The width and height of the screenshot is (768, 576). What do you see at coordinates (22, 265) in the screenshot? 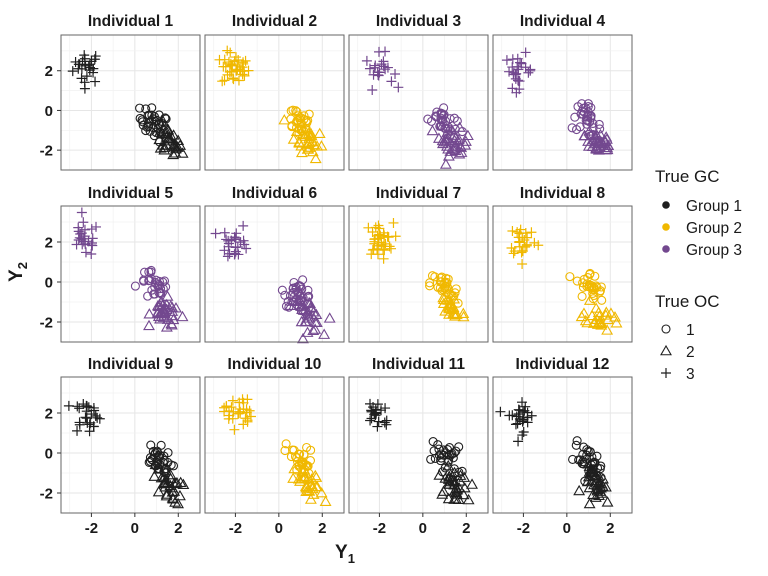
I see `y-axis-title-subscript: 2` at bounding box center [22, 265].